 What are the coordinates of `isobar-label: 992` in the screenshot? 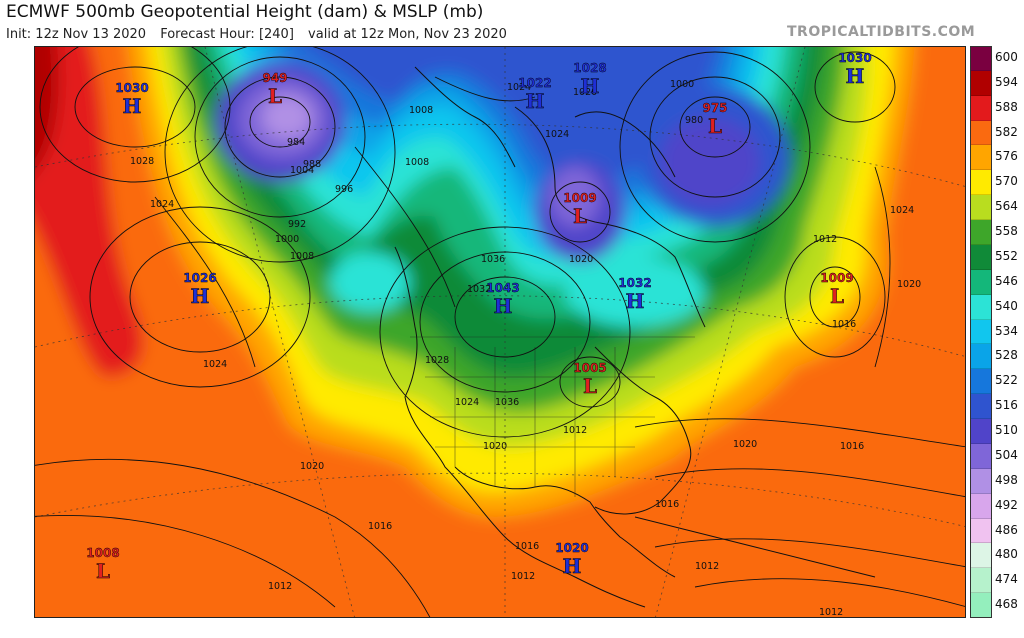 It's located at (297, 224).